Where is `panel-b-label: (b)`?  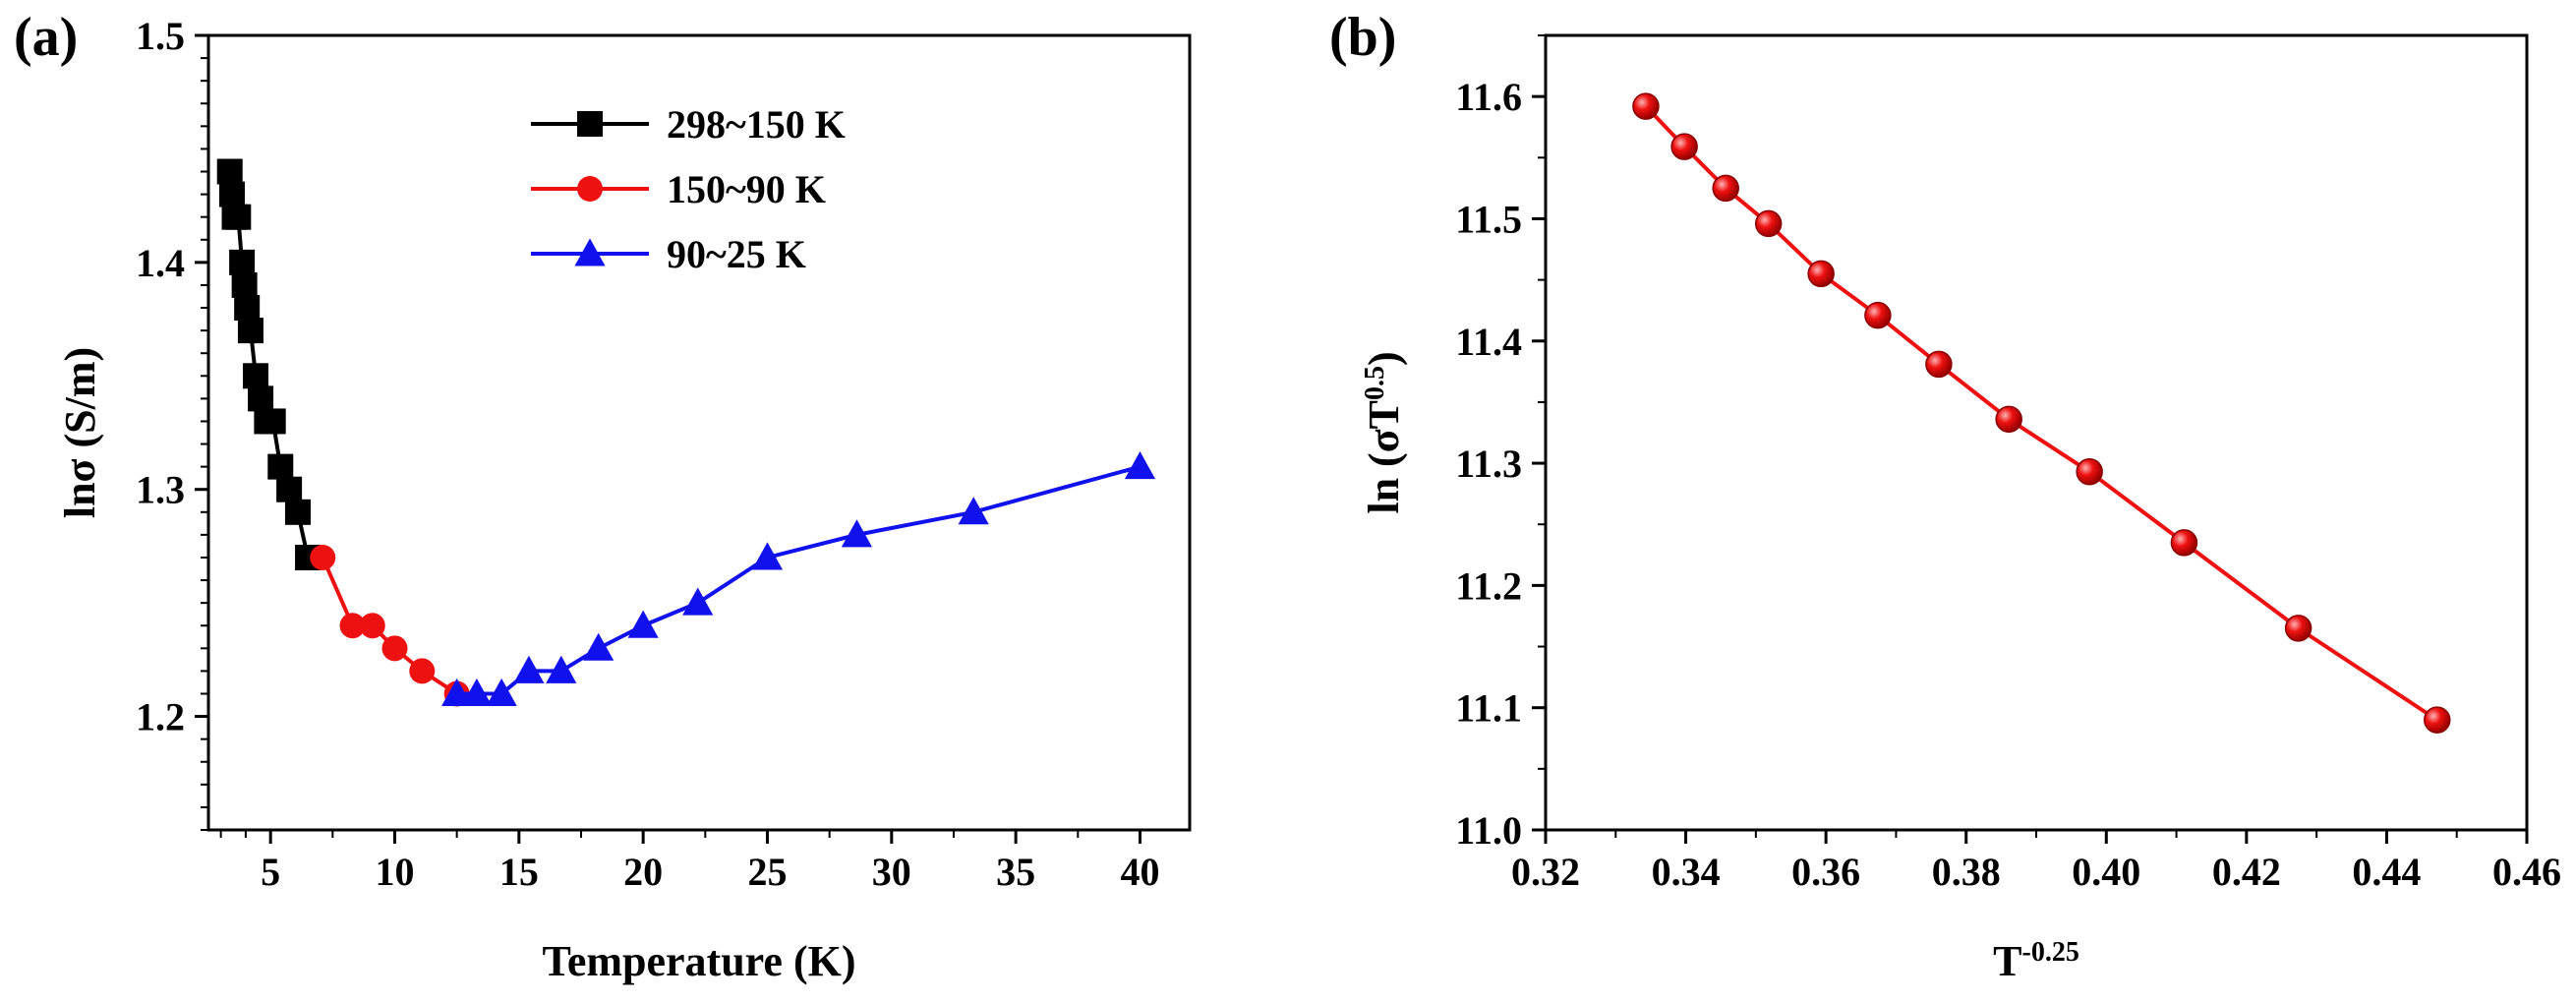
panel-b-label: (b) is located at coordinates (1362, 37).